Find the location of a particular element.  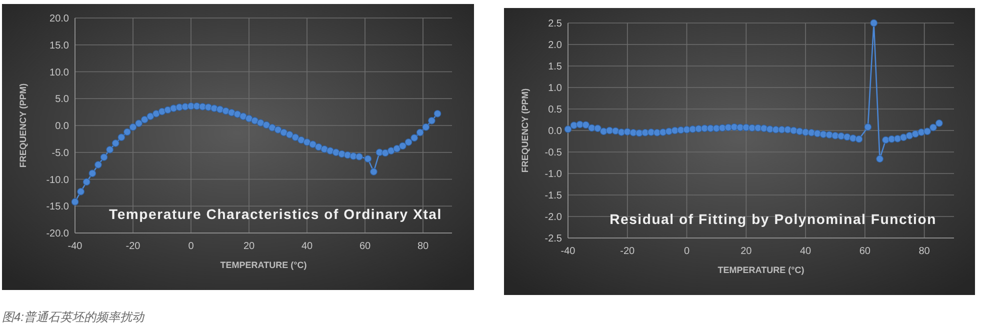

y-tick-label: 1.5 is located at coordinates (555, 67).